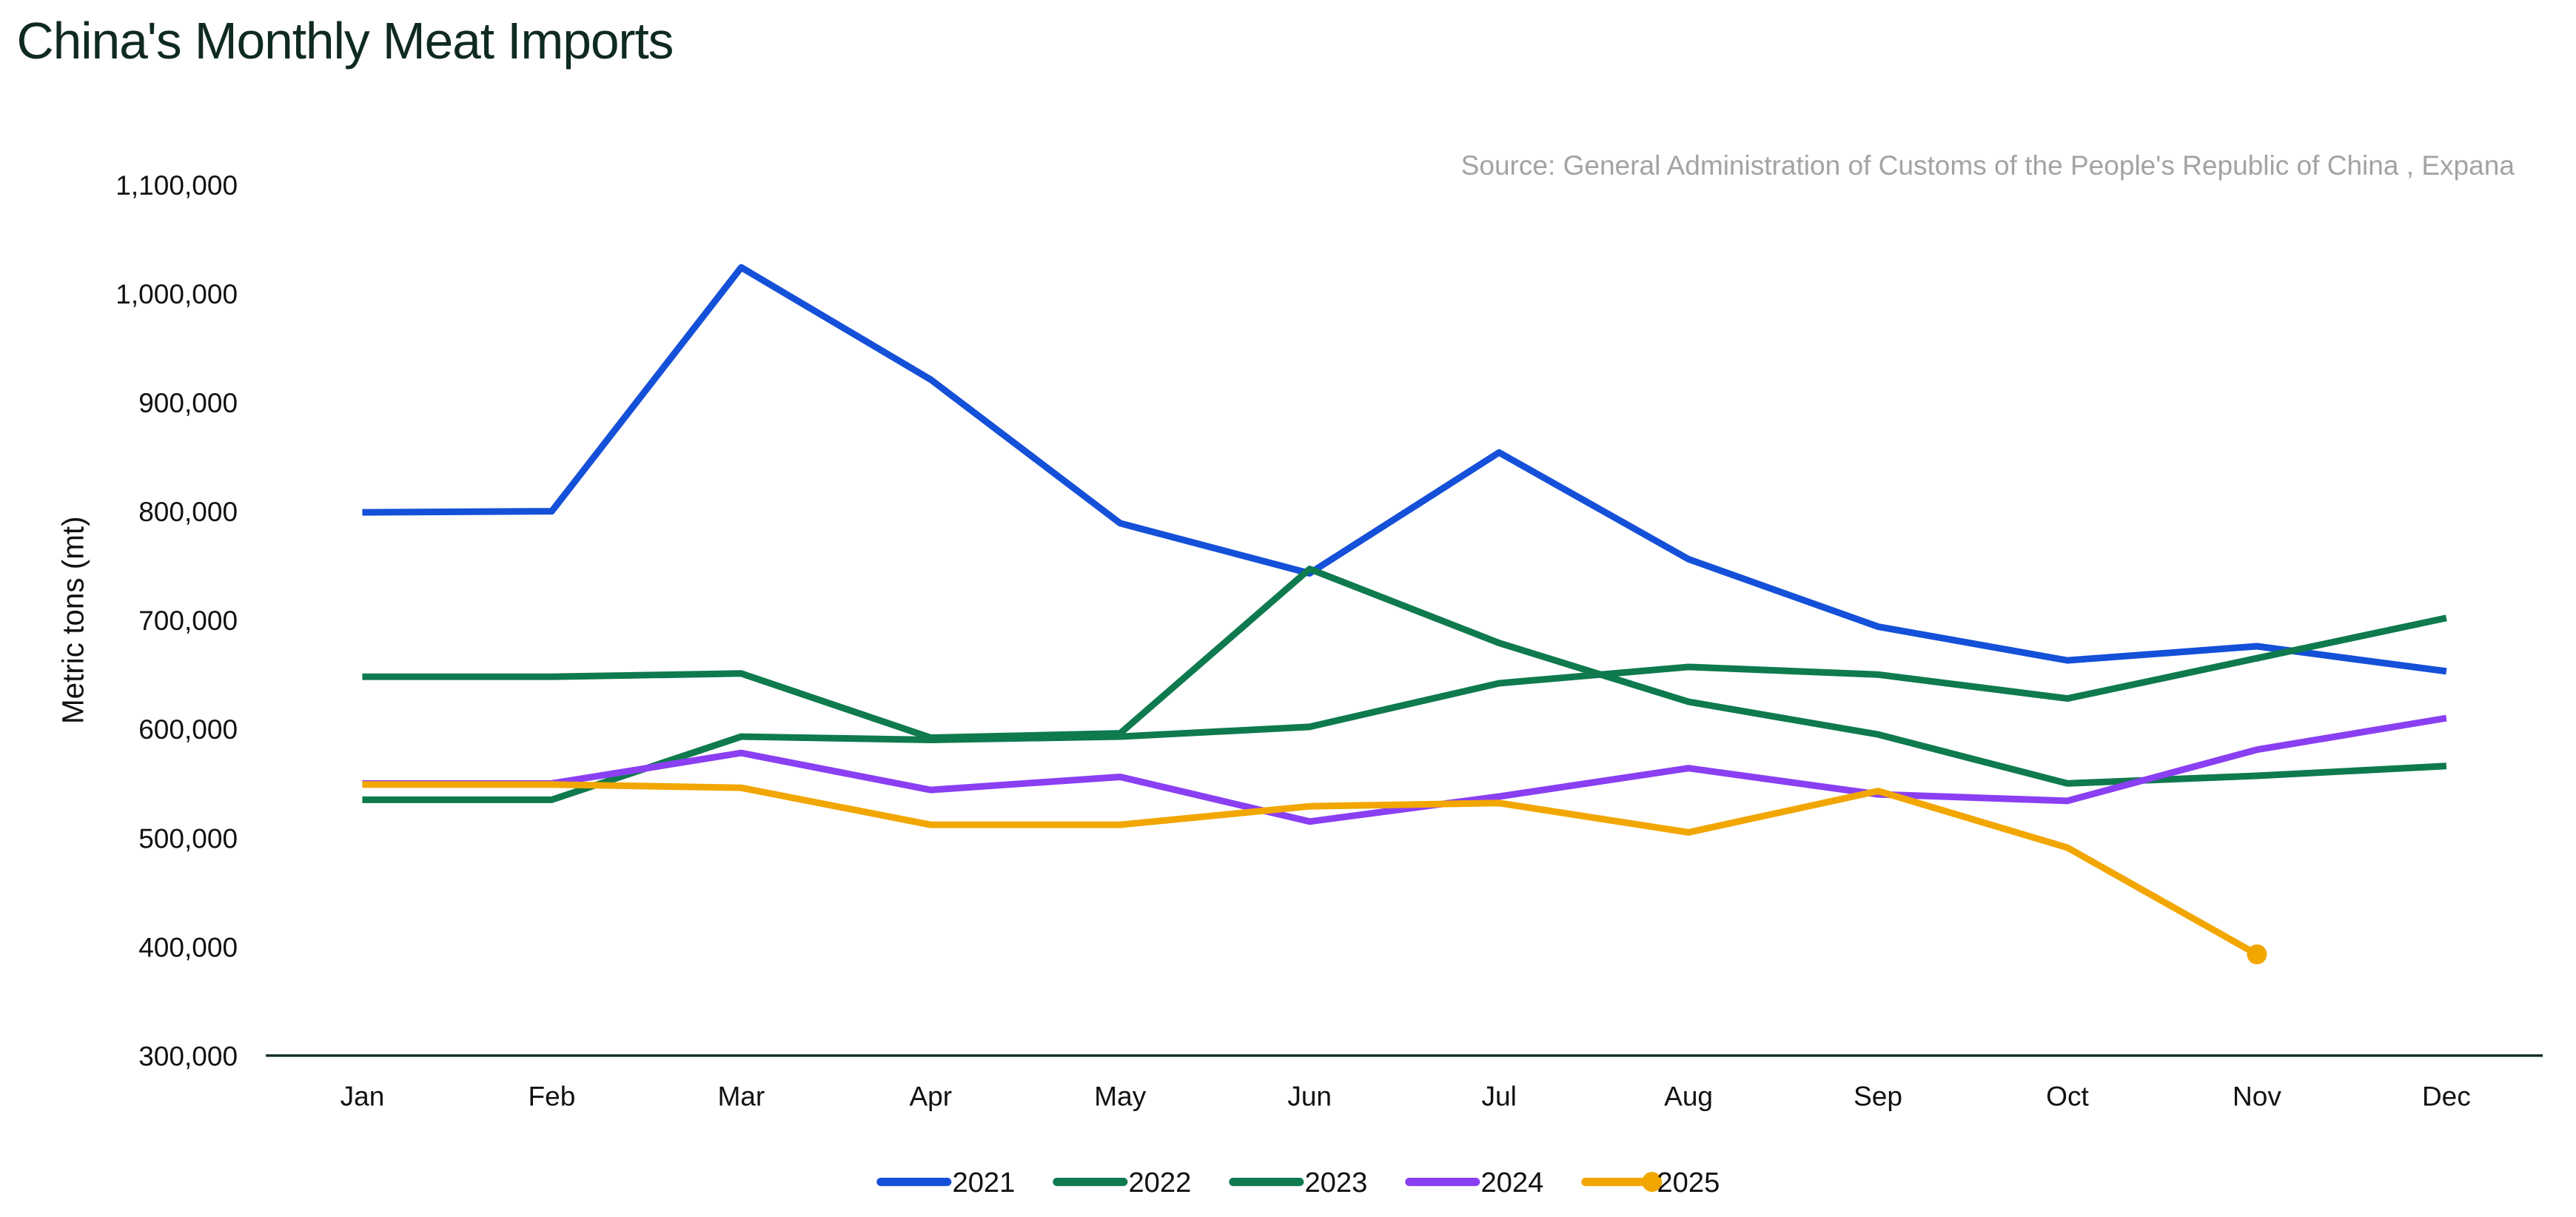  What do you see at coordinates (188, 1055) in the screenshot?
I see `y-tick-label: 300,000` at bounding box center [188, 1055].